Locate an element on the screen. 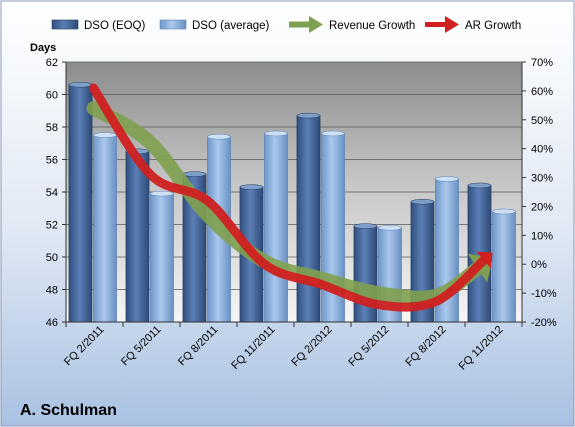 The image size is (575, 427). y-tick-label: 46 is located at coordinates (52, 323).